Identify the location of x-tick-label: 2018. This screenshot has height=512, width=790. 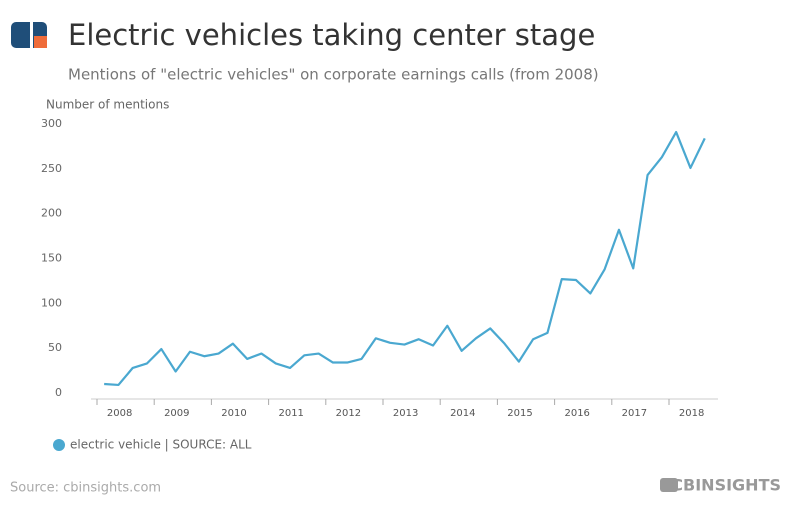
(691, 413).